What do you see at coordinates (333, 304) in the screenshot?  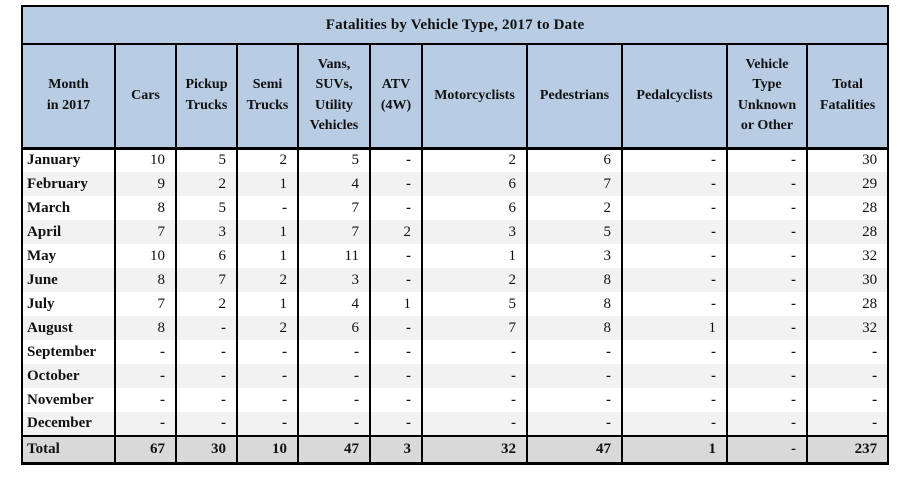 I see `value-cell: 4` at bounding box center [333, 304].